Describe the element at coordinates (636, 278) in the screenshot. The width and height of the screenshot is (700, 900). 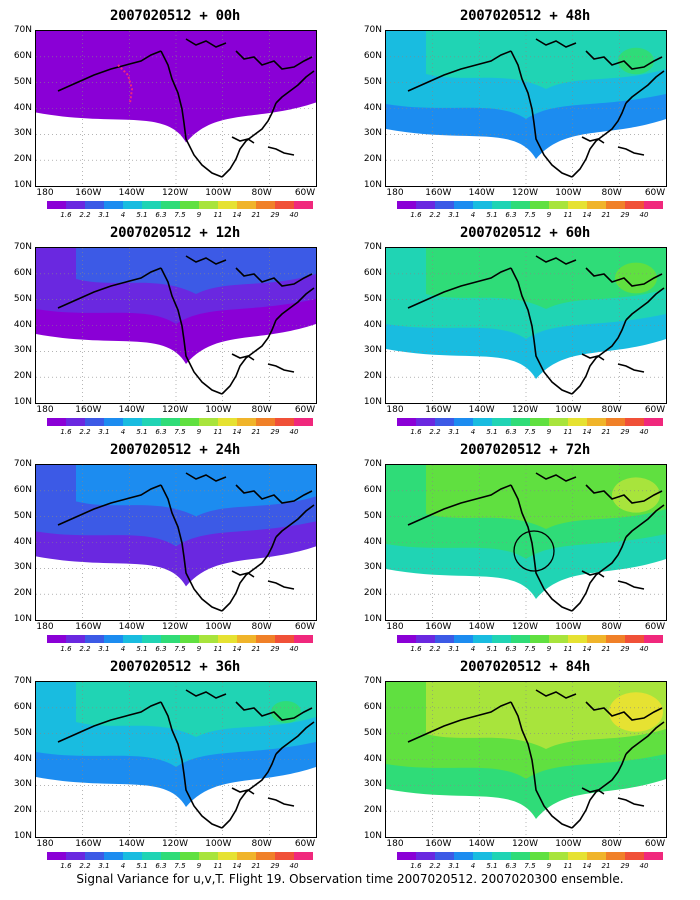
I see `variance-maximum` at that location.